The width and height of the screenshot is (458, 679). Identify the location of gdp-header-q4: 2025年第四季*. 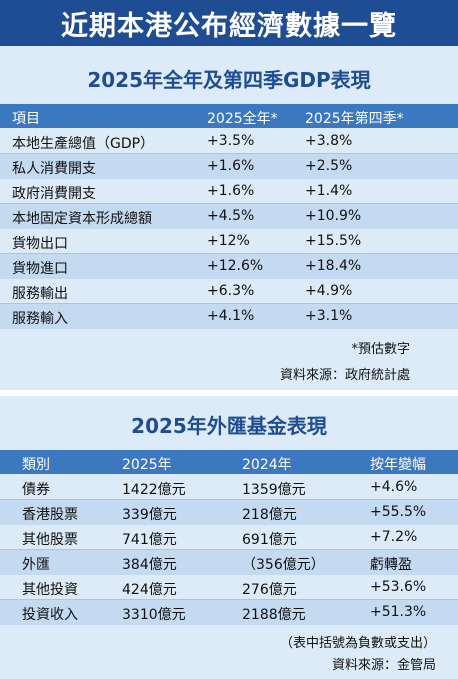
(354, 119).